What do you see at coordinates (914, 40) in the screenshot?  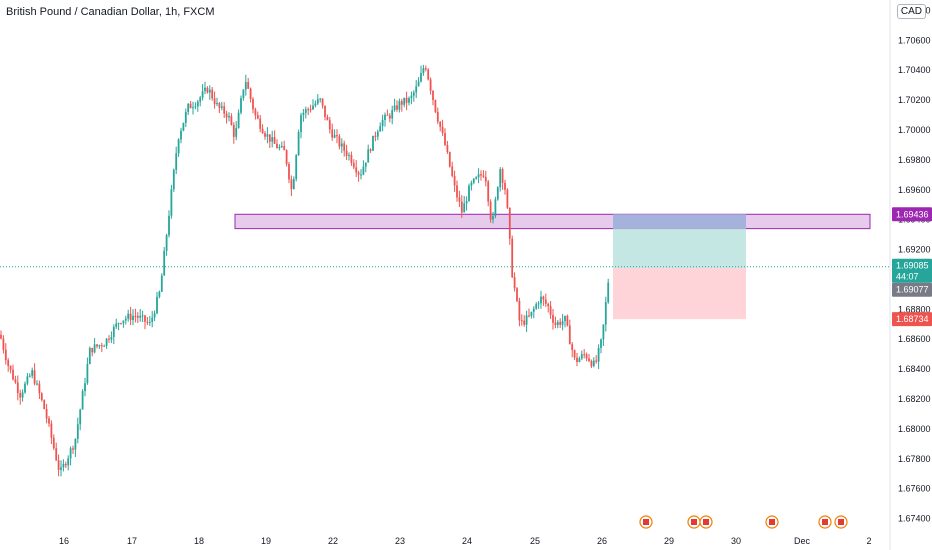 I see `price-tick-label: 1.70600` at bounding box center [914, 40].